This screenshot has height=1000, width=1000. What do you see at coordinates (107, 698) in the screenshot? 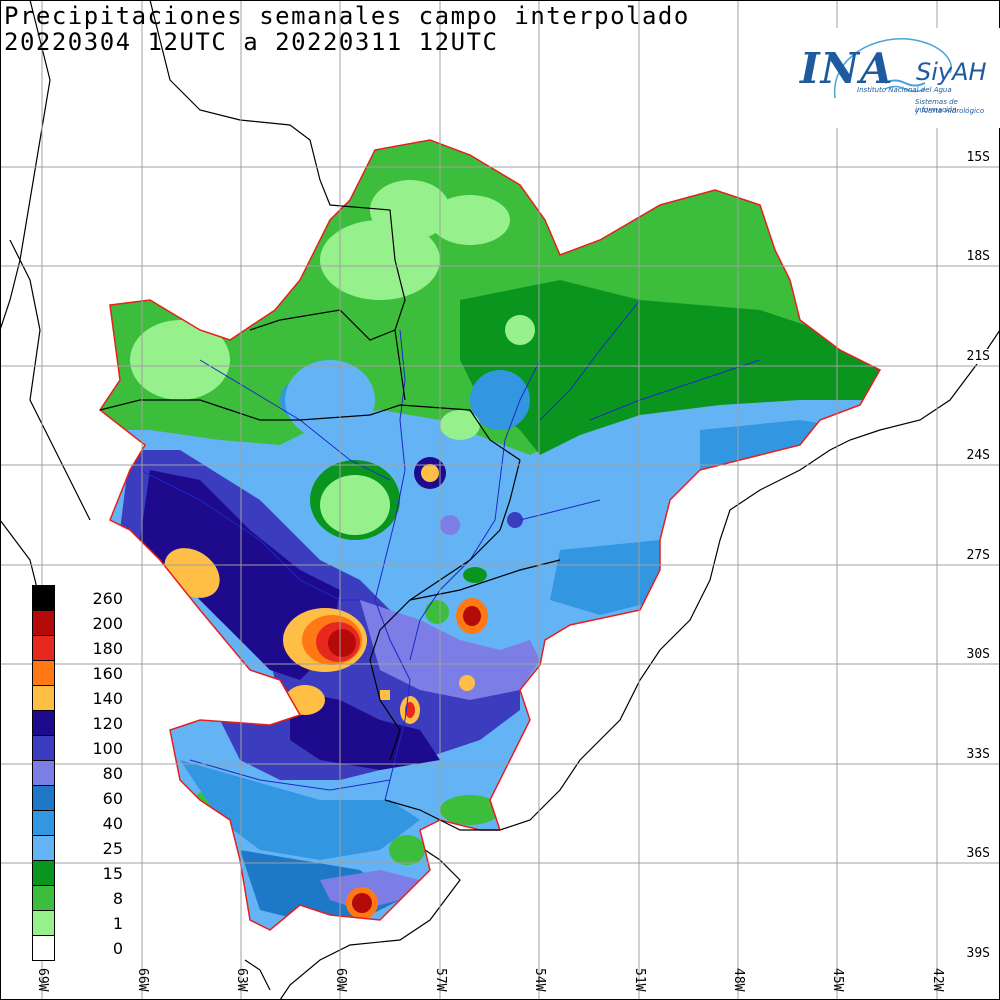
I see `legend-label: 140` at bounding box center [107, 698].